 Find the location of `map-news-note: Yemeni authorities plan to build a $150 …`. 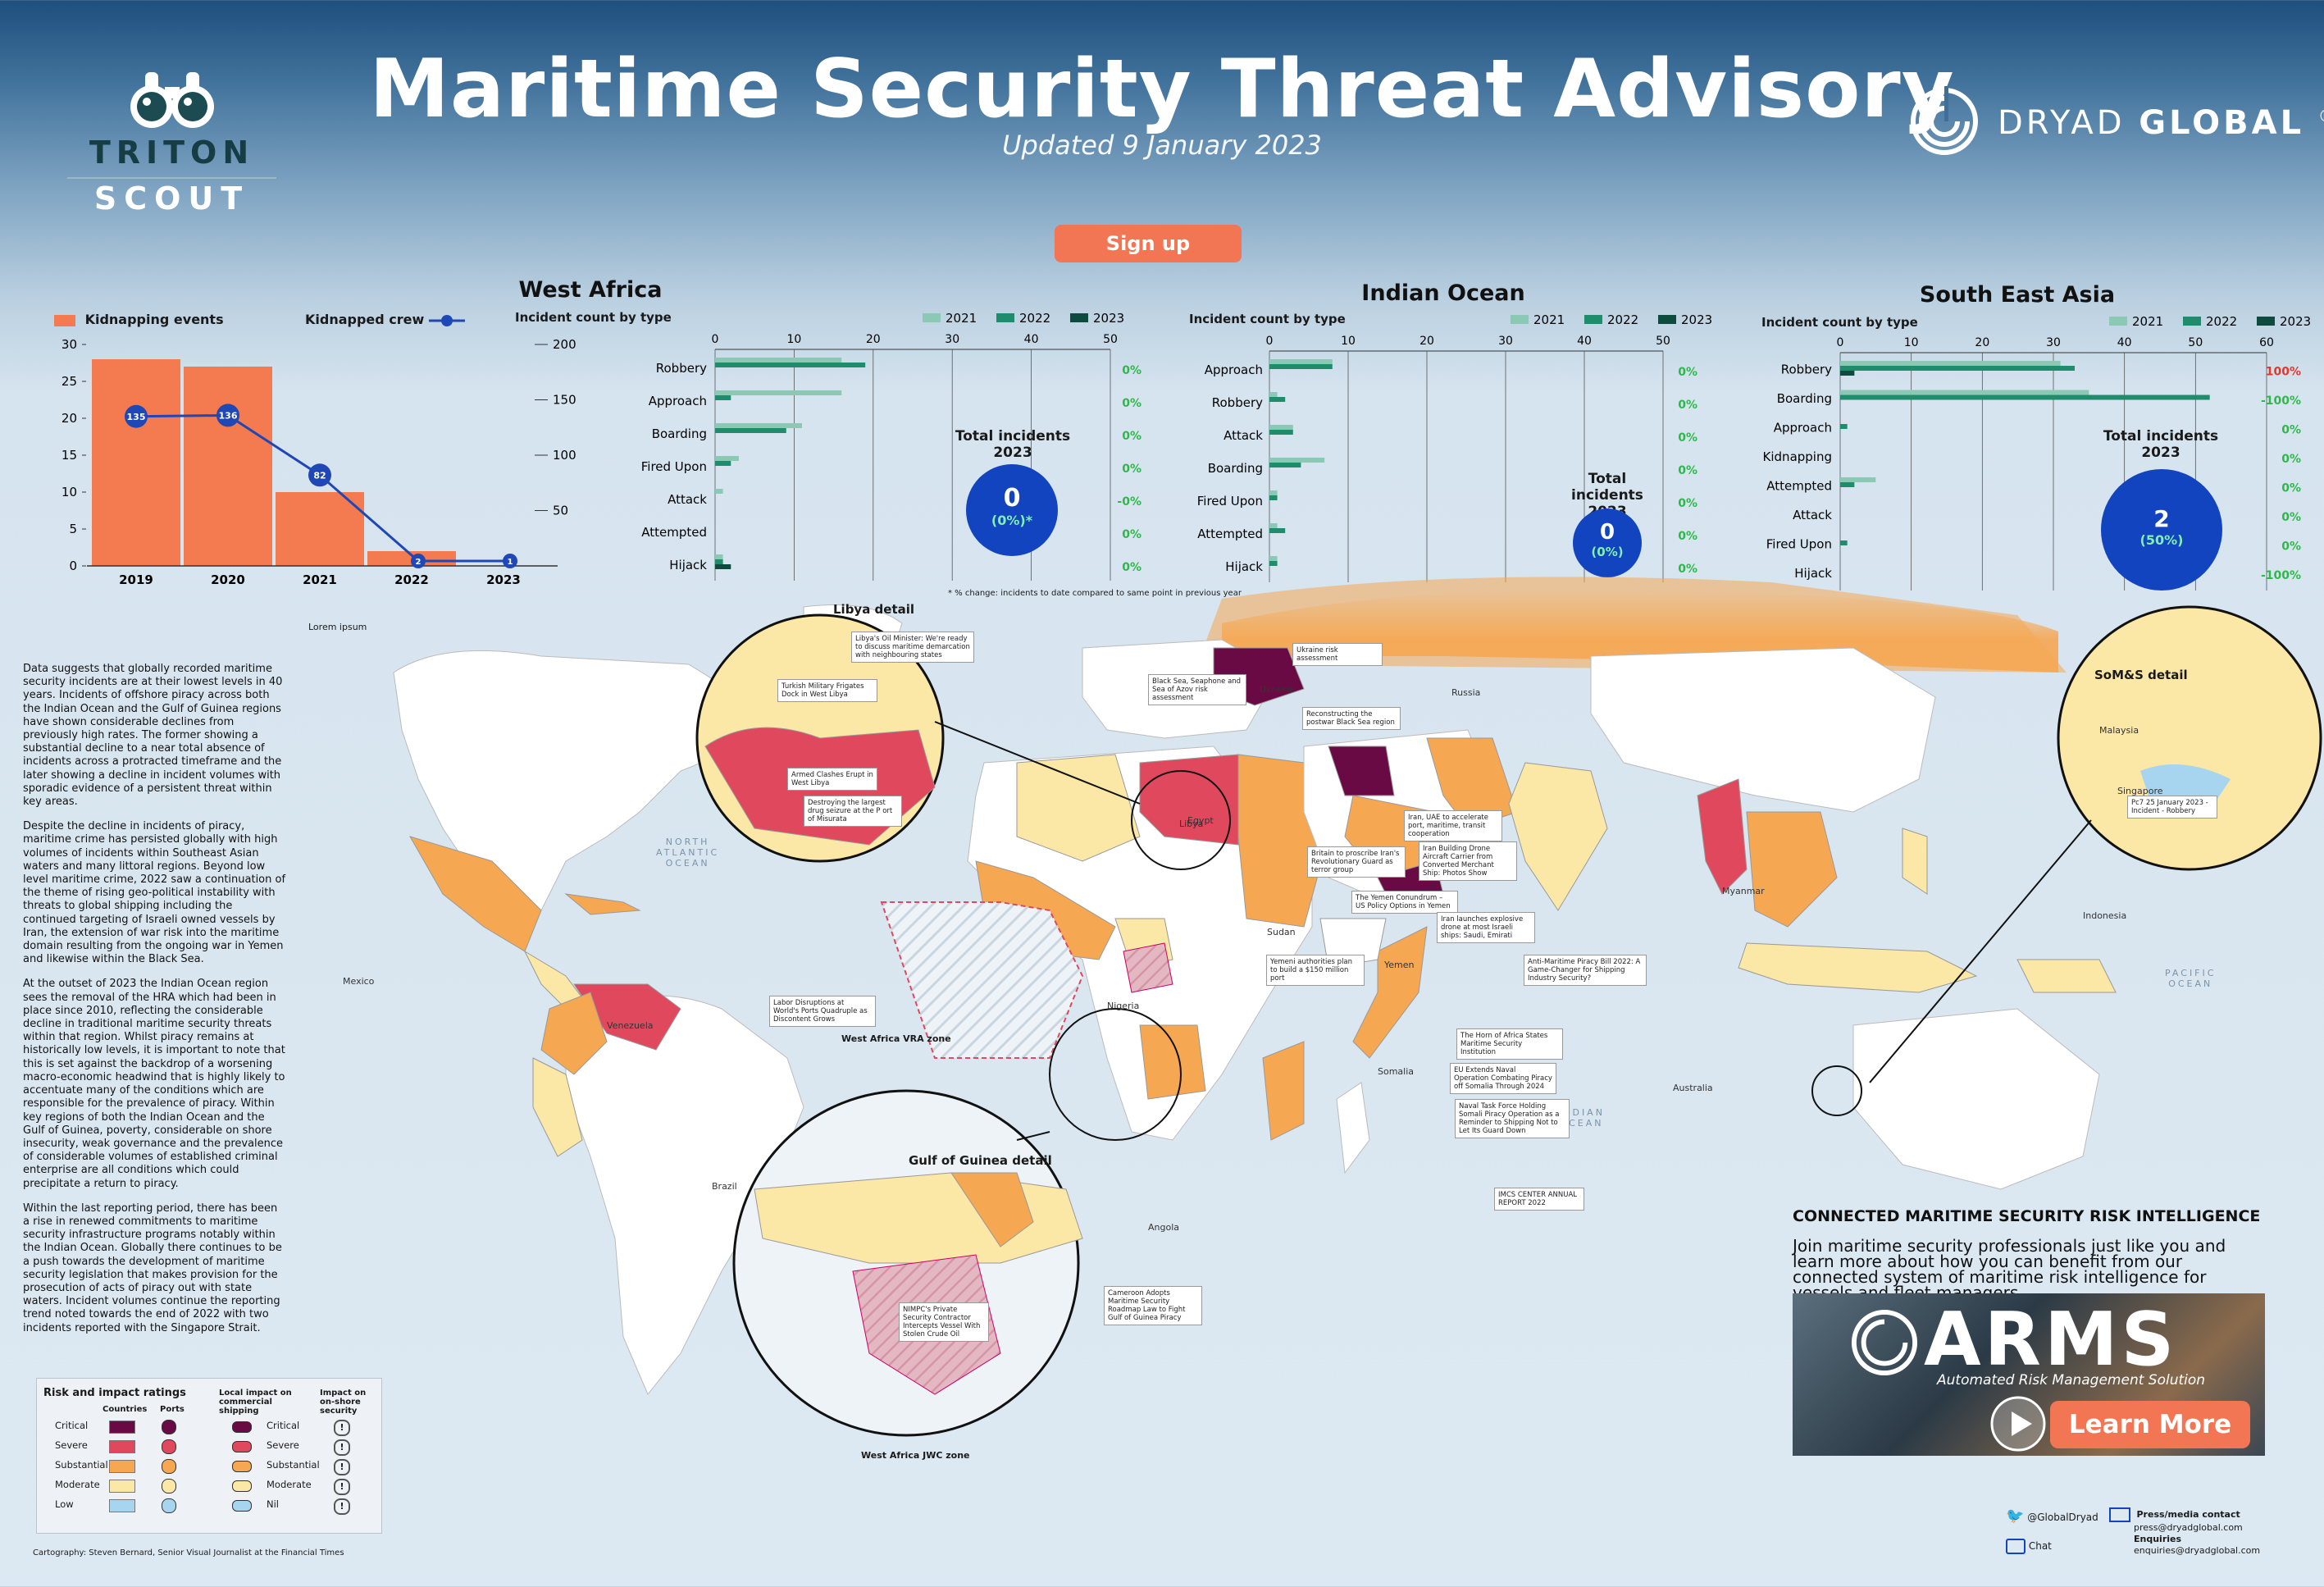

map-news-note: Yemeni authorities plan to build a $150 … is located at coordinates (1315, 970).